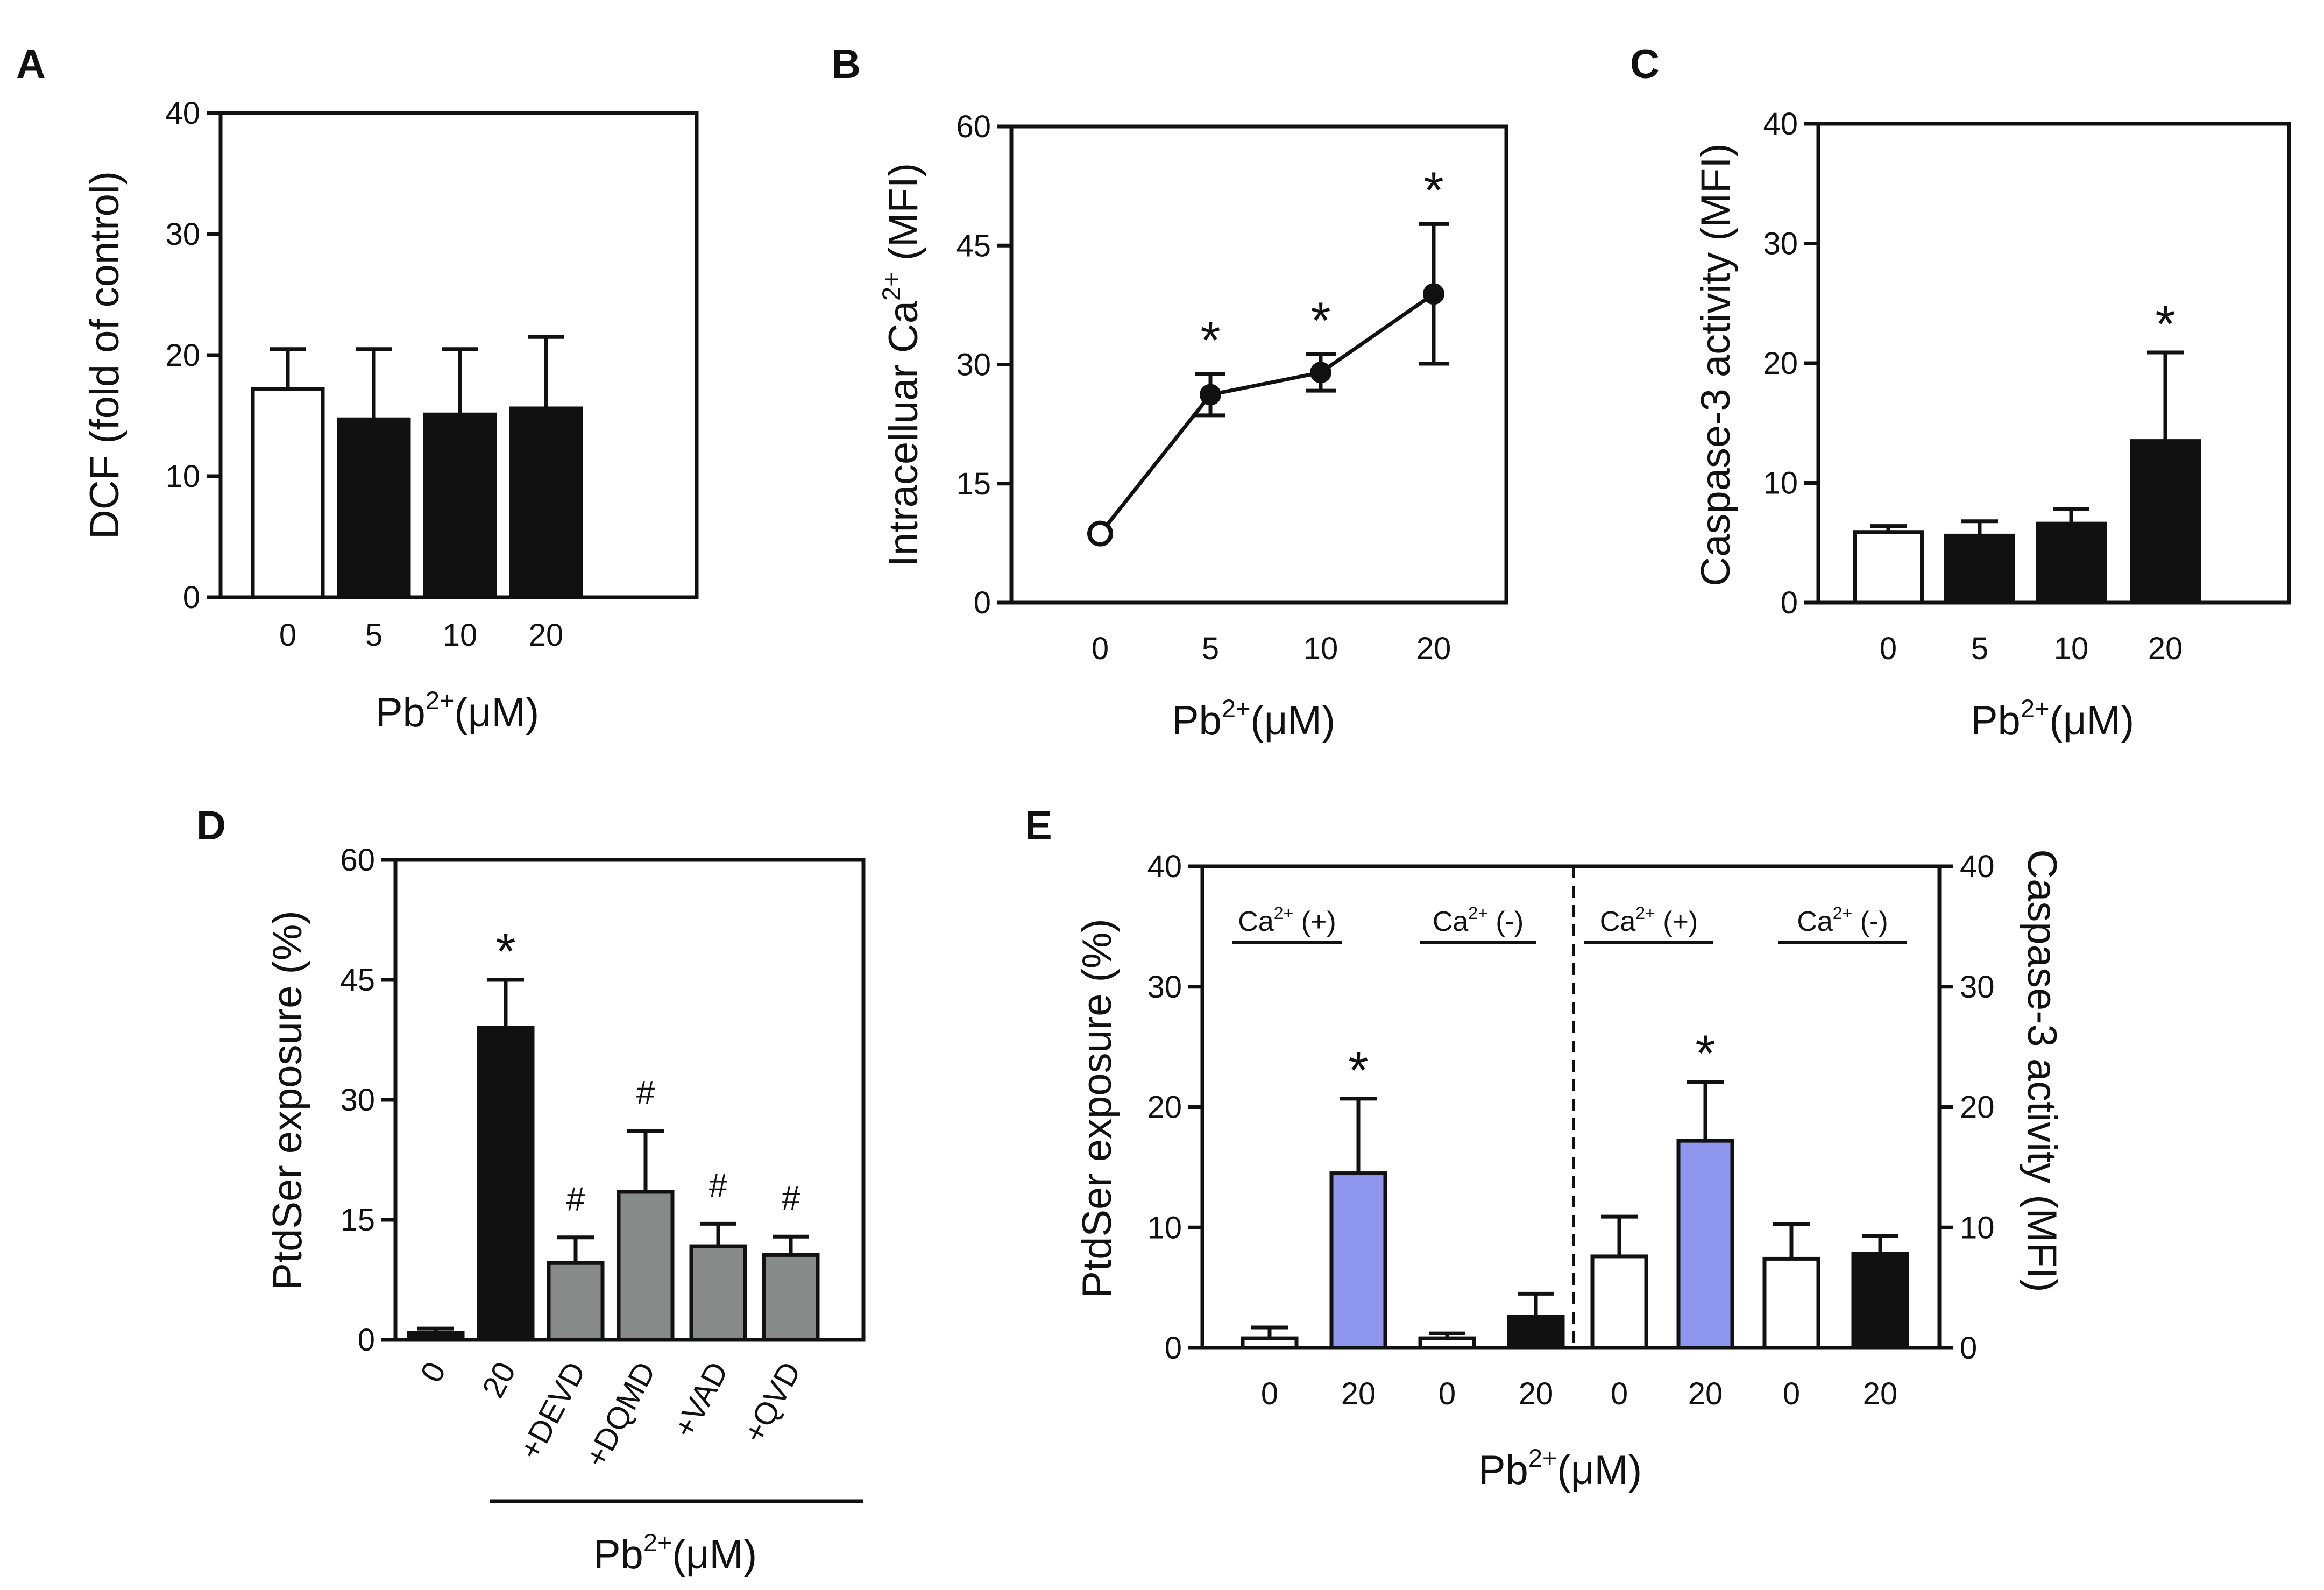  What do you see at coordinates (701, 1400) in the screenshot?
I see `x-tick-label: +VAD` at bounding box center [701, 1400].